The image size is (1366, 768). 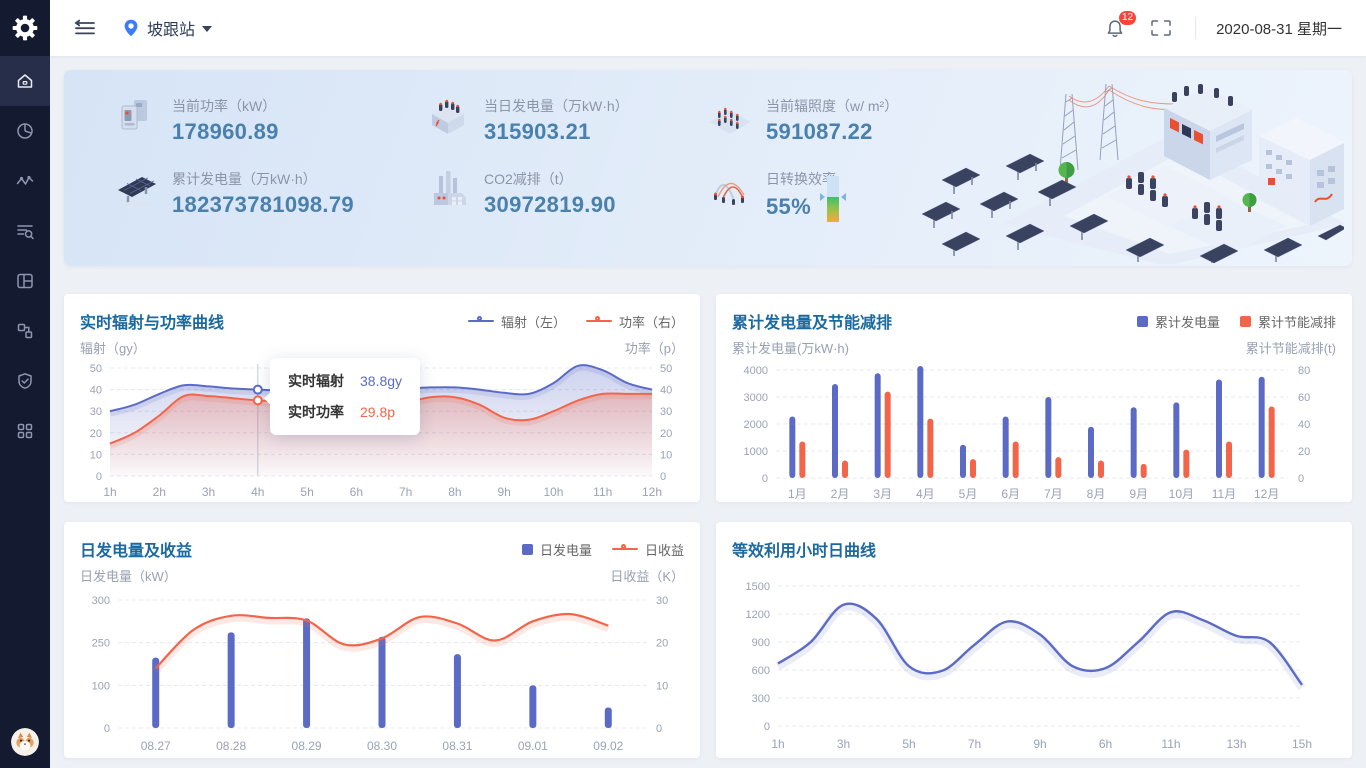 I want to click on sidebar-item-layout, so click(x=25, y=281).